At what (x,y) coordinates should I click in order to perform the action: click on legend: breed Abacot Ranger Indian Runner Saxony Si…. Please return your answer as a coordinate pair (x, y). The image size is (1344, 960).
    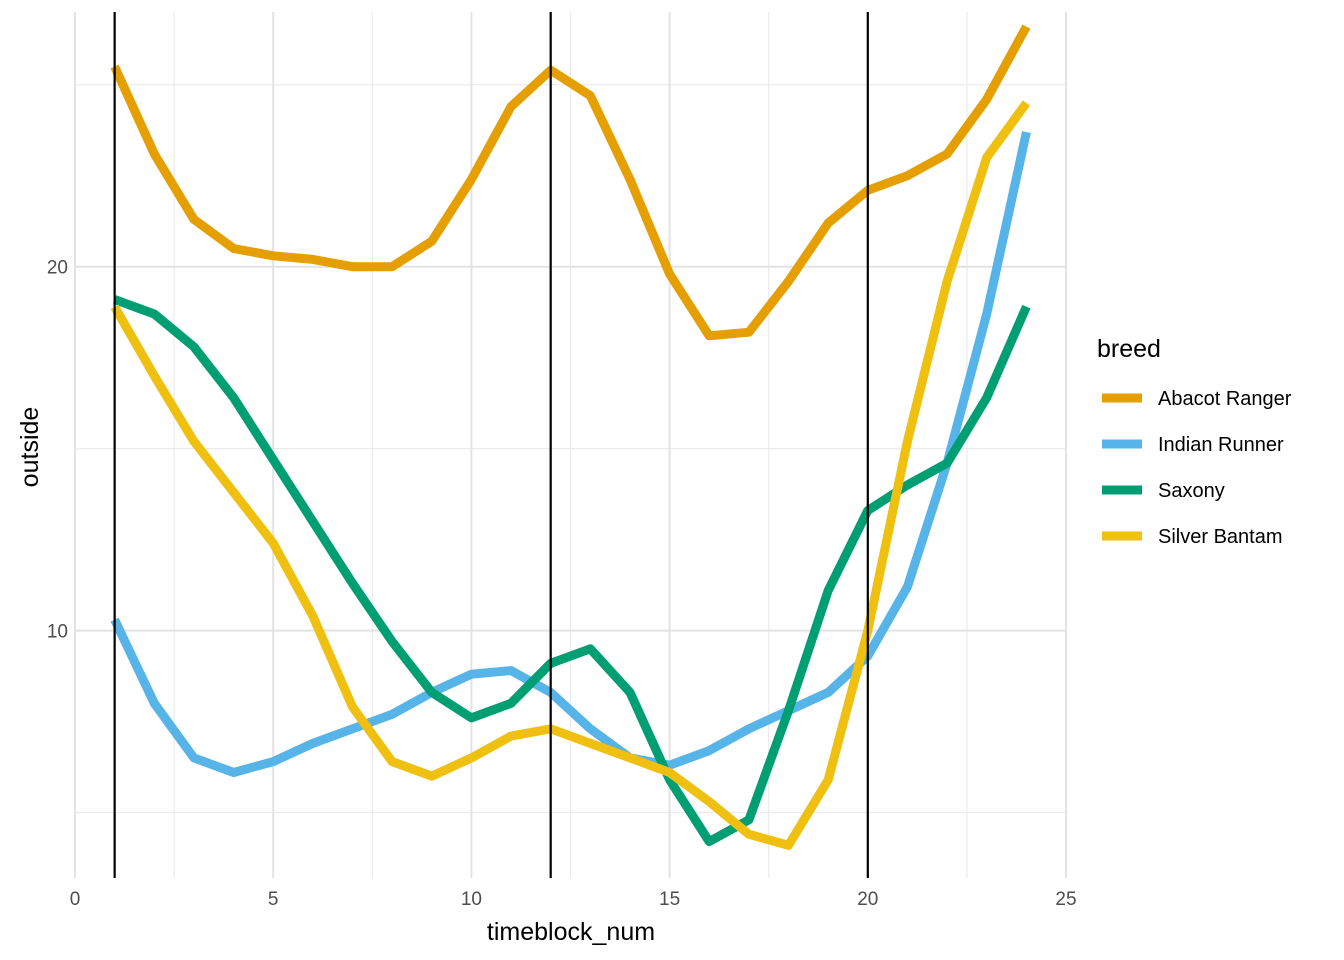
    Looking at the image, I should click on (1194, 441).